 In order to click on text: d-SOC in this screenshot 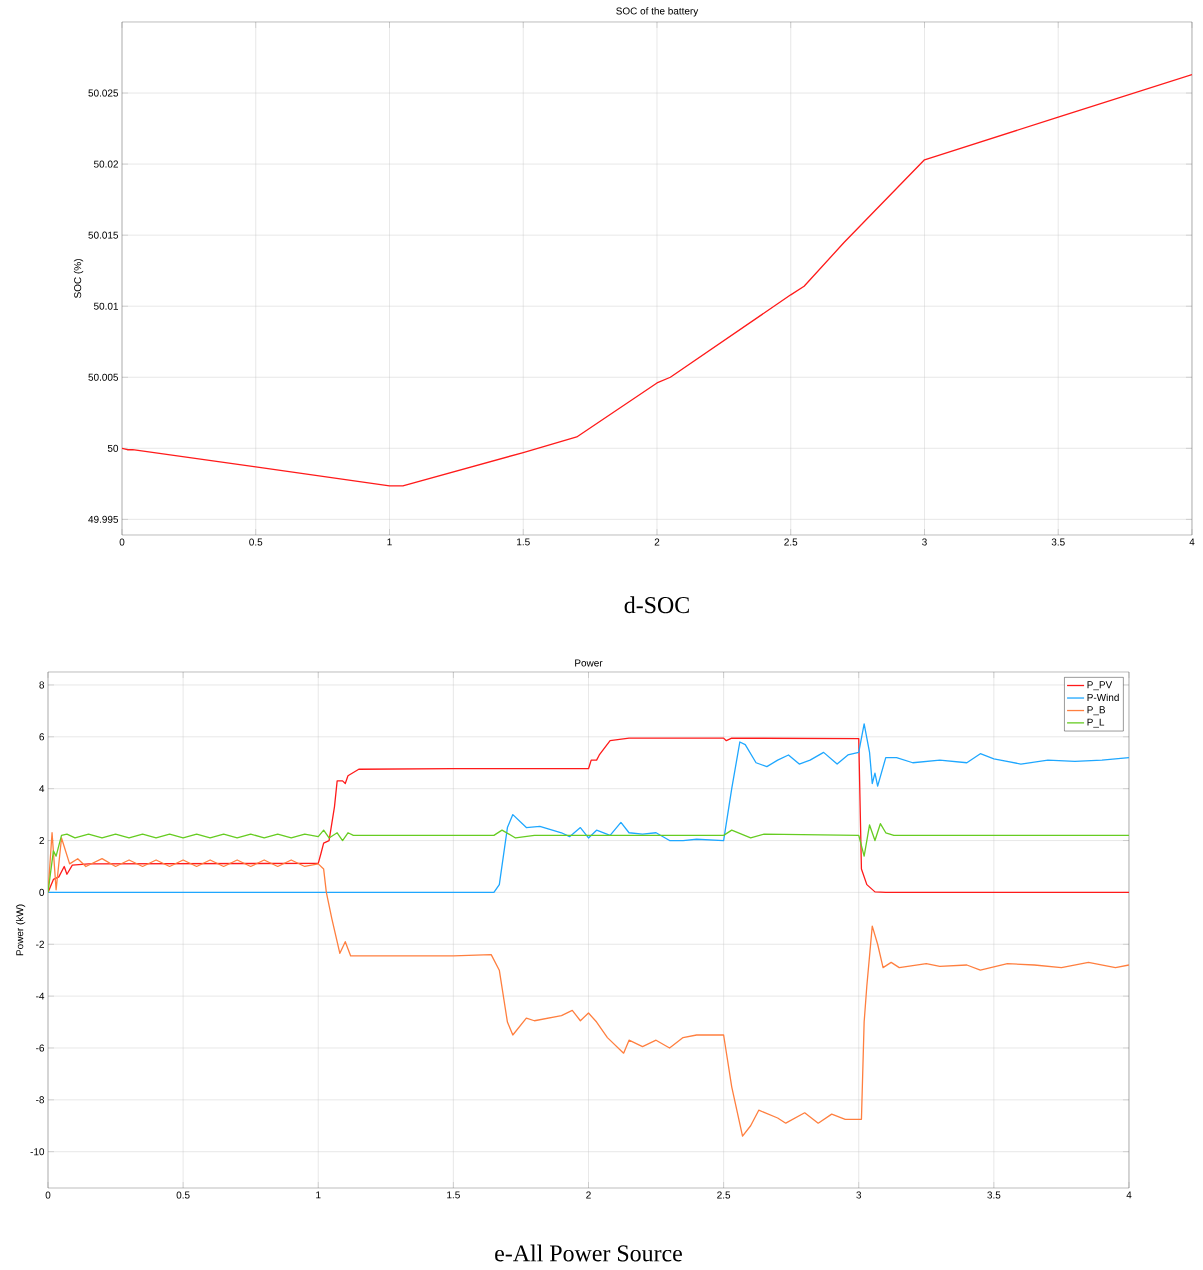, I will do `click(656, 605)`.